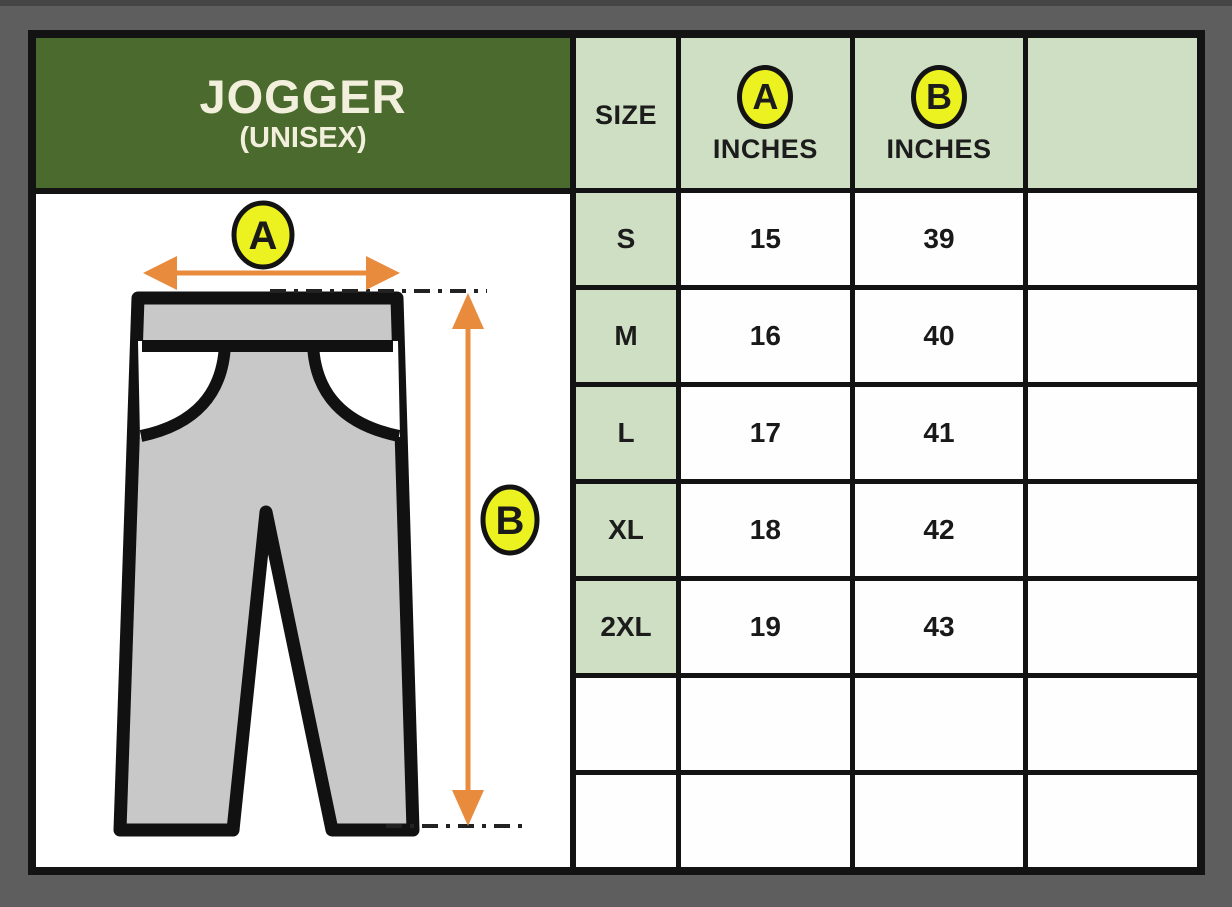  I want to click on left-pocket-icon, so click(185, 392).